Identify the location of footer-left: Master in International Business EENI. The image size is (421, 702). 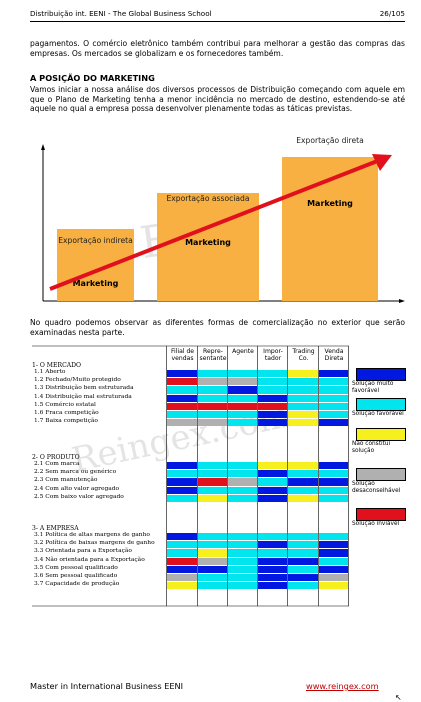
(107, 686).